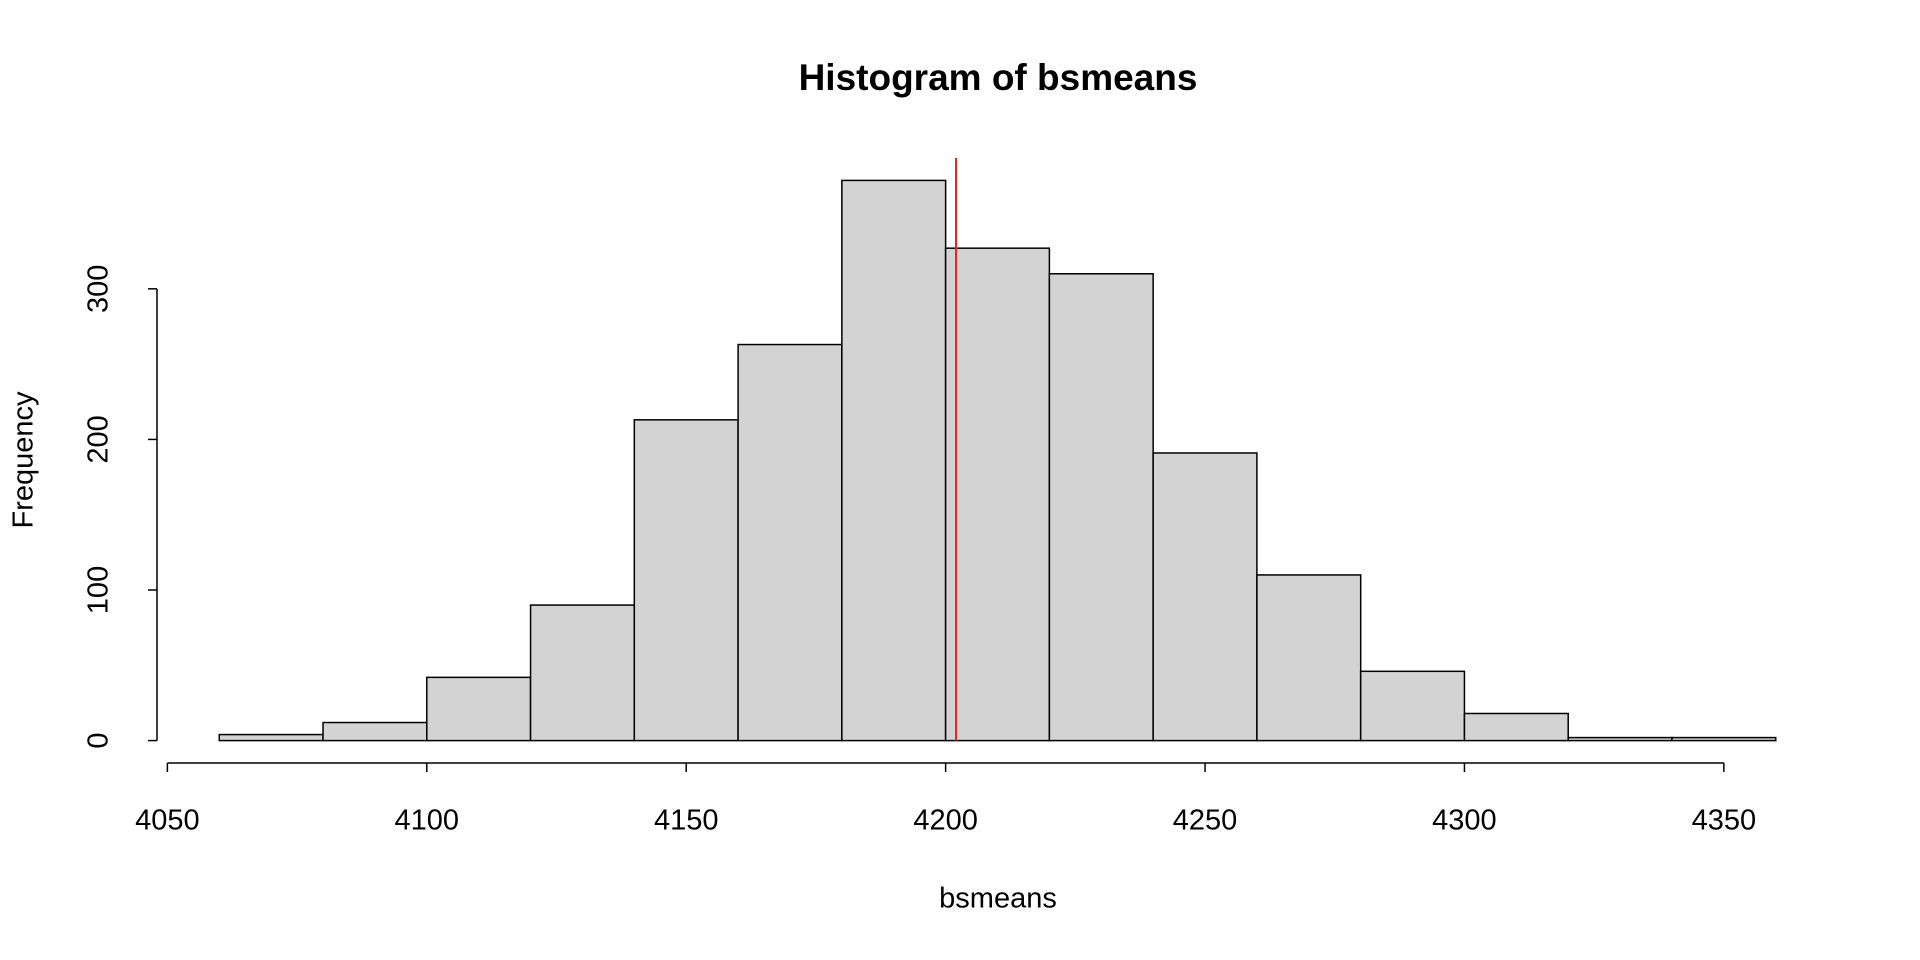 This screenshot has width=1920, height=960. What do you see at coordinates (24, 460) in the screenshot?
I see `y-axis-title: Frequency` at bounding box center [24, 460].